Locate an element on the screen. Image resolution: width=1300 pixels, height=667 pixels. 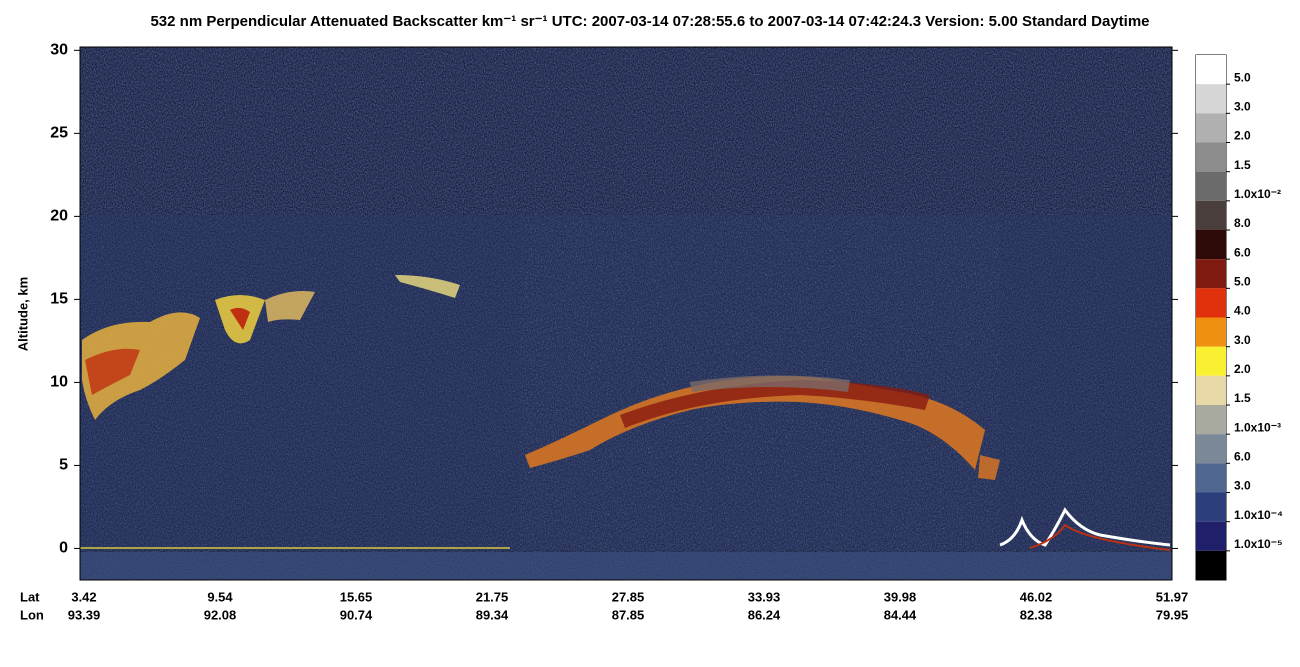
x-tick-label: 9.54 is located at coordinates (220, 596).